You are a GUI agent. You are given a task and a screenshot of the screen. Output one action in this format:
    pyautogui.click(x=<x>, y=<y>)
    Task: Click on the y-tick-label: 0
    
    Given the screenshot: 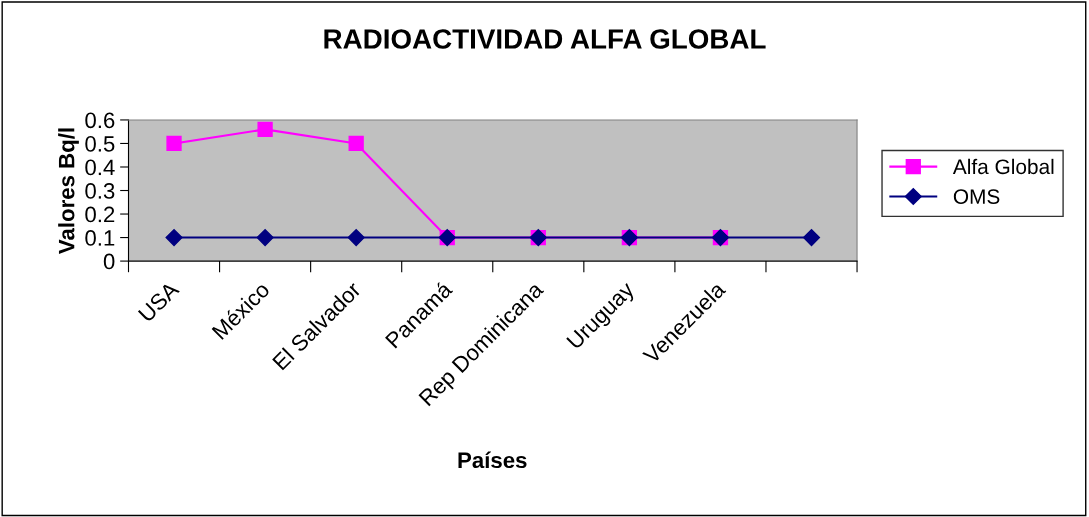 What is the action you would take?
    pyautogui.click(x=109, y=261)
    